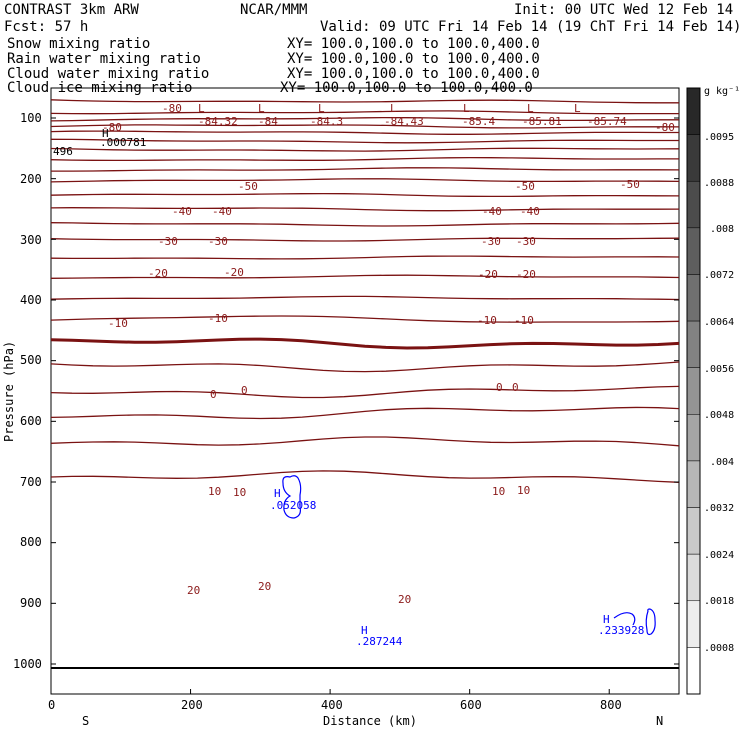 This screenshot has height=740, width=740. Describe the element at coordinates (719, 415) in the screenshot. I see `colorbar-tick: .0048` at that location.